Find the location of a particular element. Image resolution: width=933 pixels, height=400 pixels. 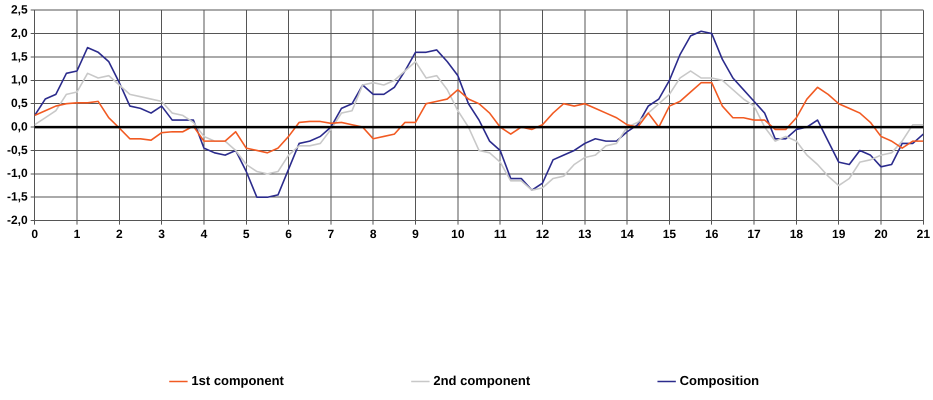

x-tick-label: 12 is located at coordinates (543, 234).